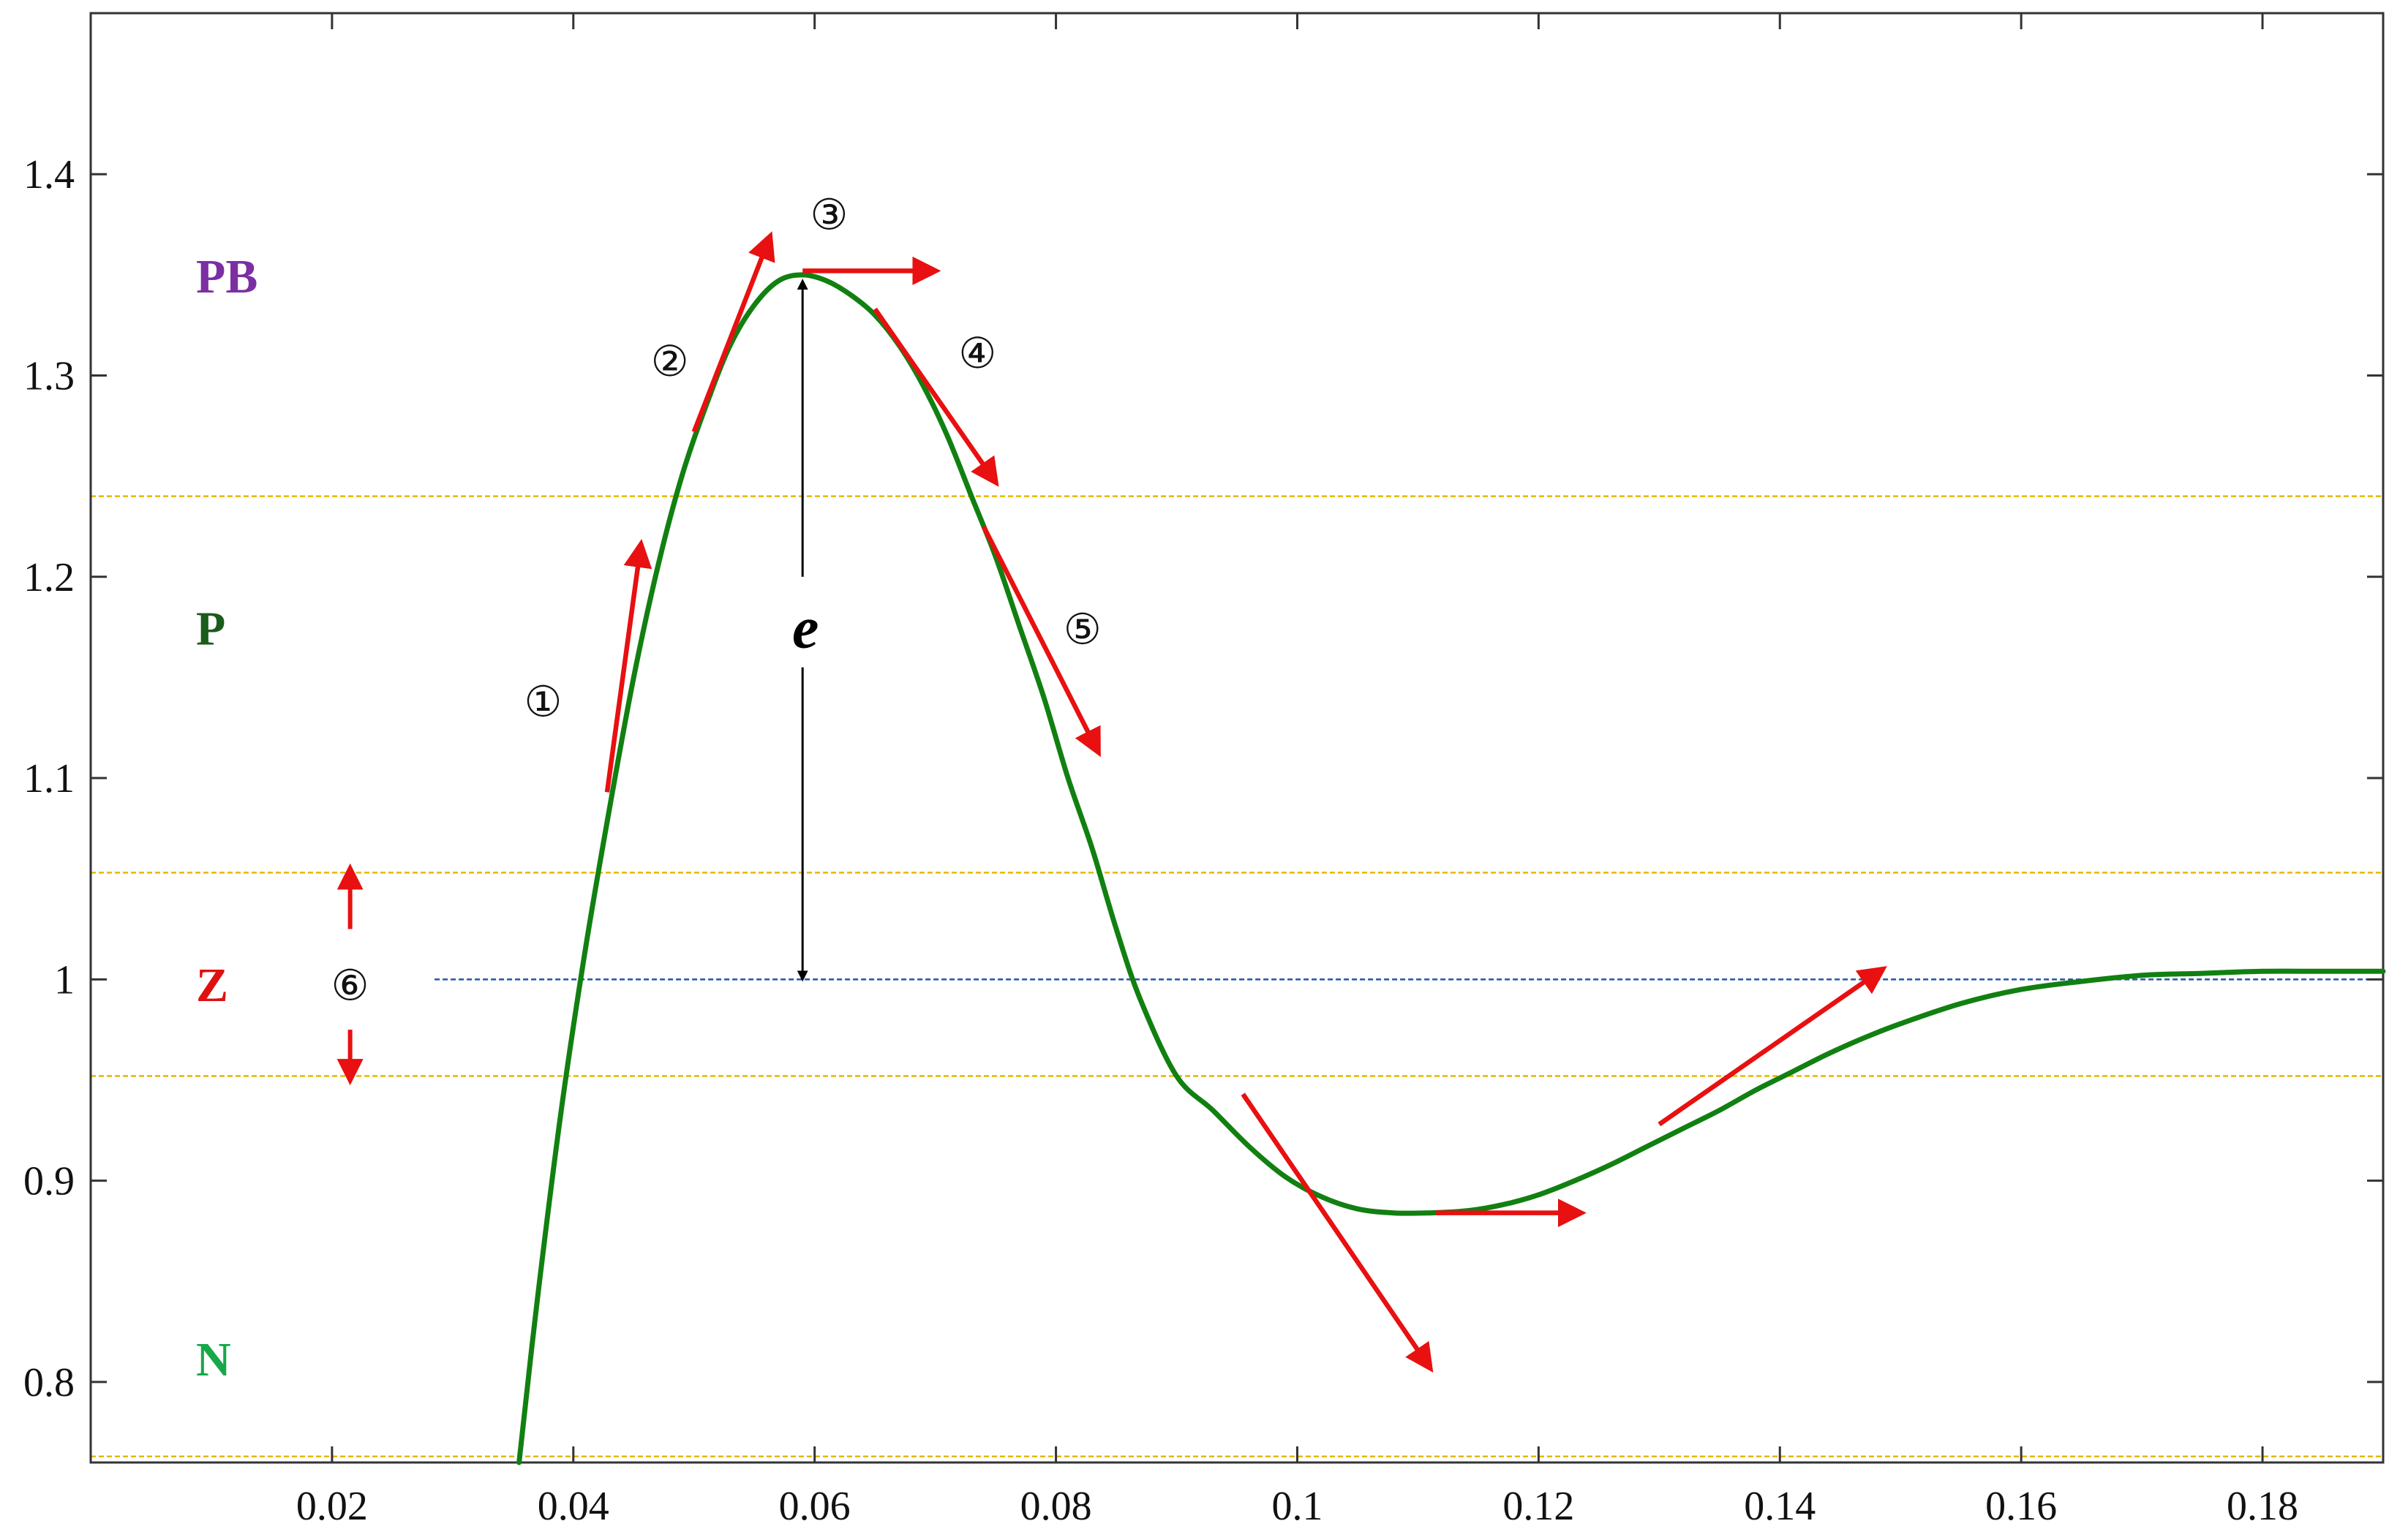 The image size is (2389, 1540). I want to click on x-tick-label: 0.1, so click(1297, 1506).